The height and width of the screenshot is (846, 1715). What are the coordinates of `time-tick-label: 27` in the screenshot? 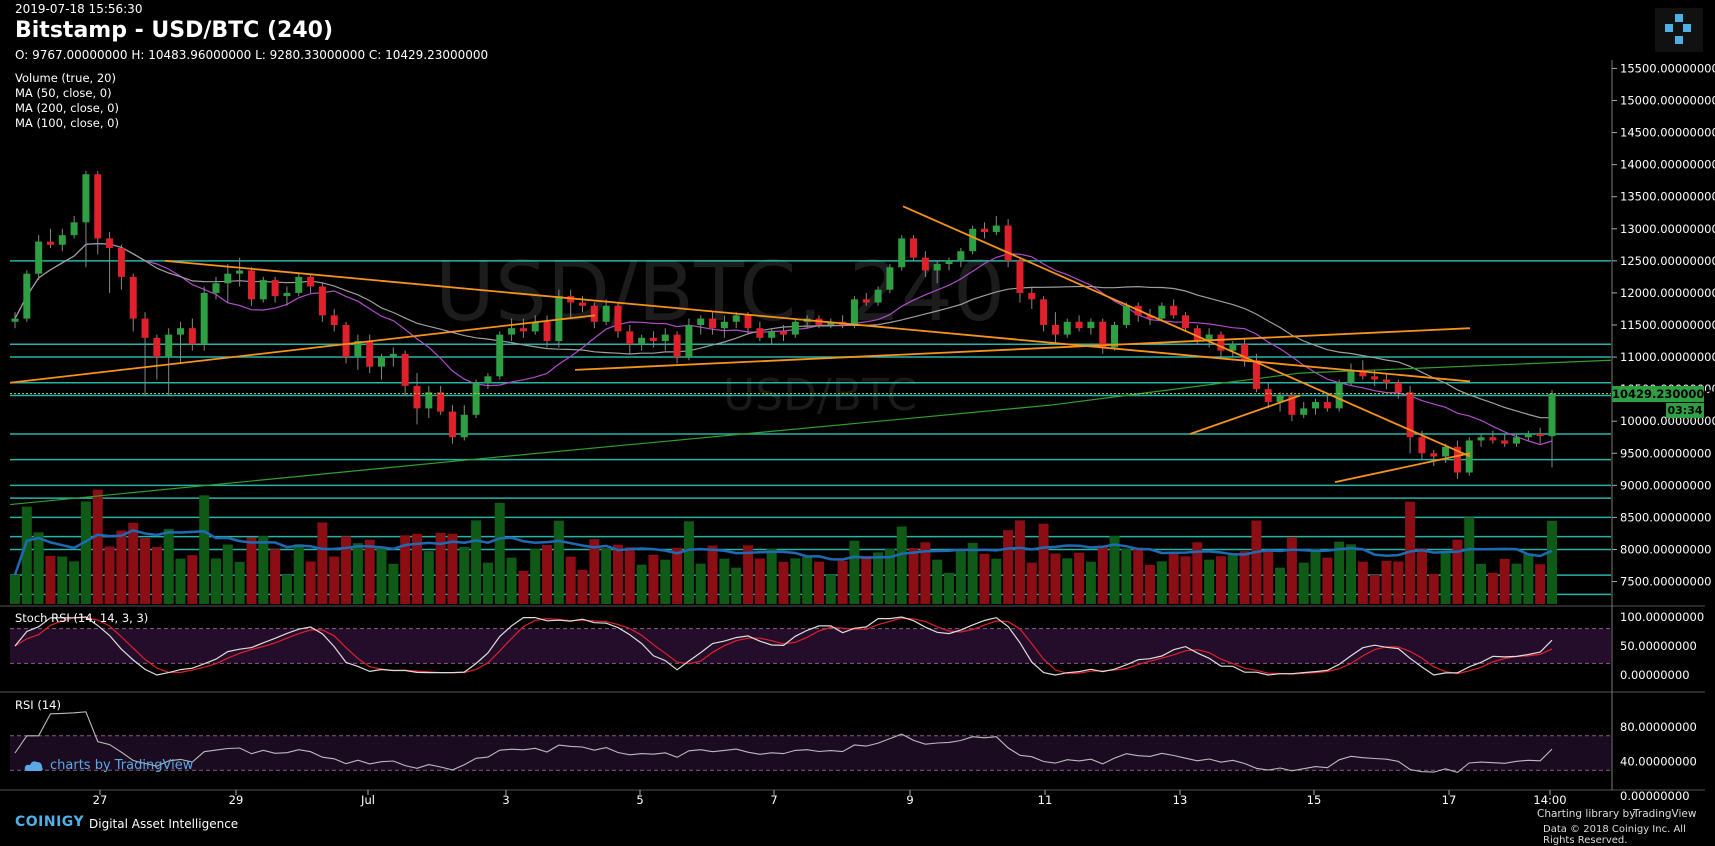 It's located at (100, 800).